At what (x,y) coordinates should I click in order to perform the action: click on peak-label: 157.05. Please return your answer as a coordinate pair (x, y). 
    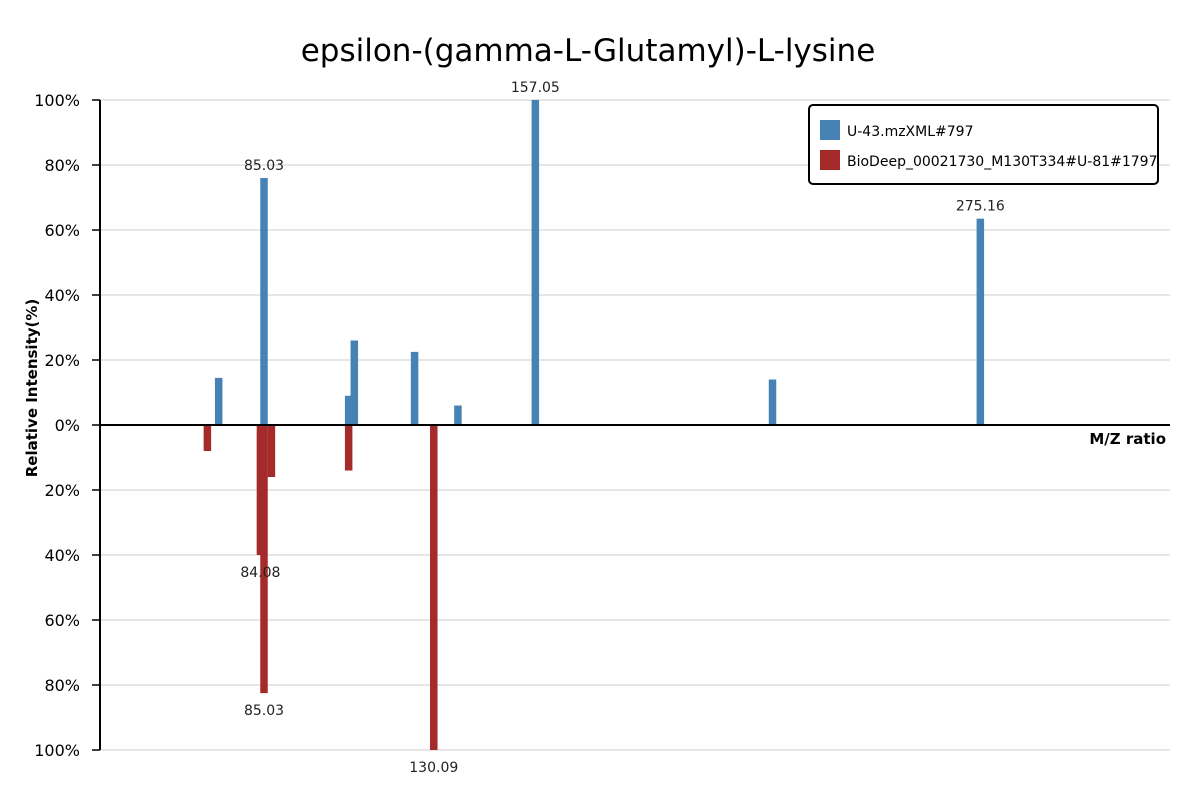
    Looking at the image, I should click on (535, 88).